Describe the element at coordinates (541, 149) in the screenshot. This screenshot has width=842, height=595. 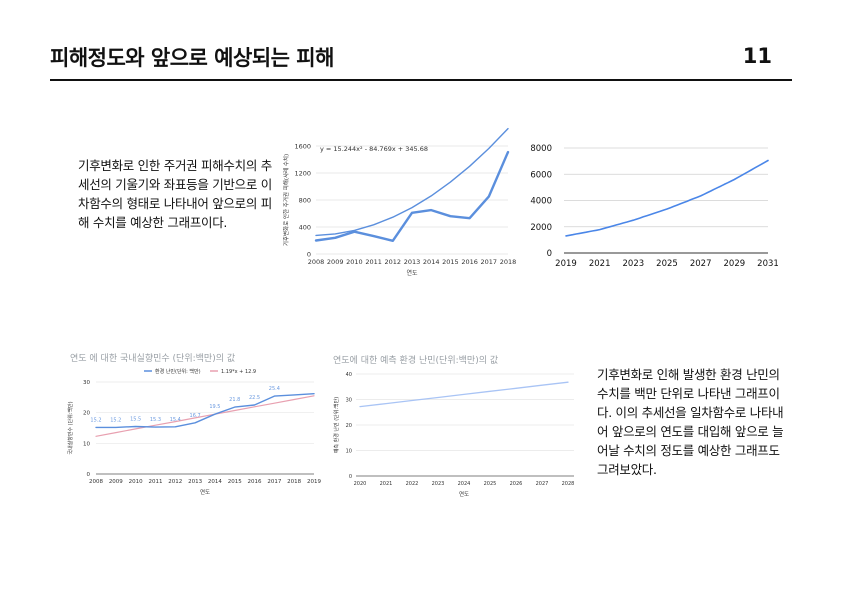
I see `y-tick-label: 8000` at that location.